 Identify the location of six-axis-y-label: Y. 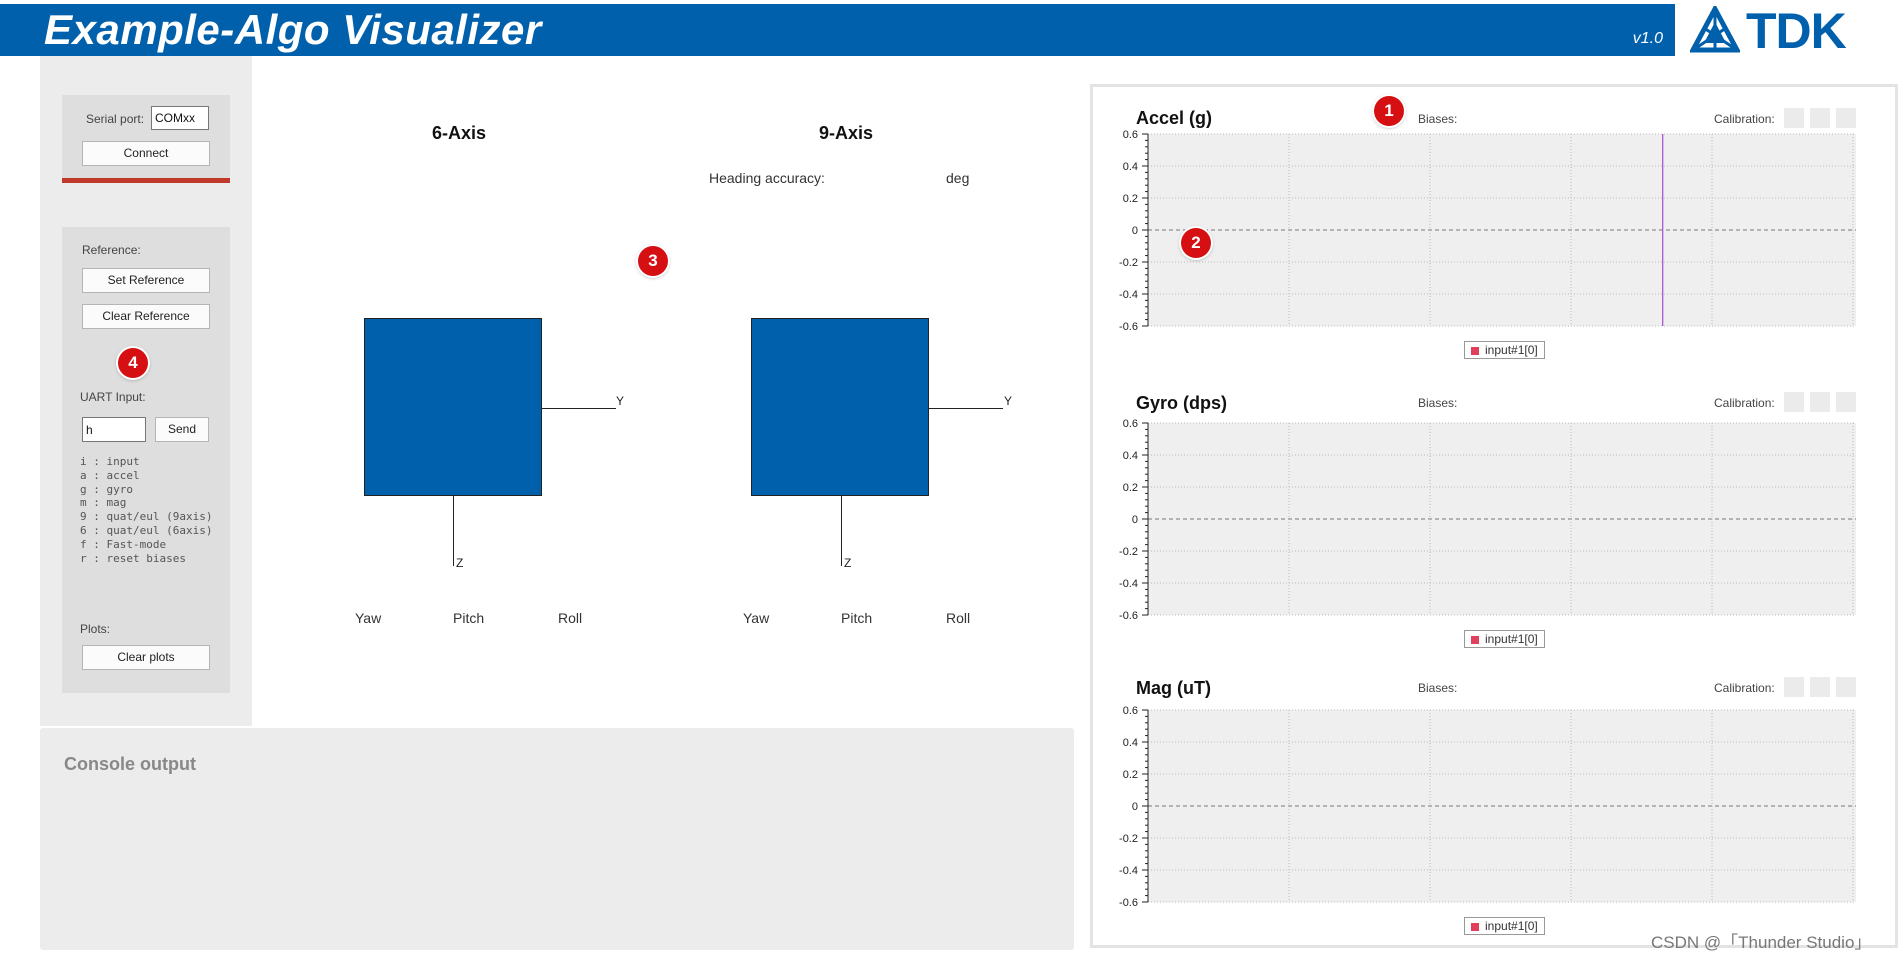
(620, 401).